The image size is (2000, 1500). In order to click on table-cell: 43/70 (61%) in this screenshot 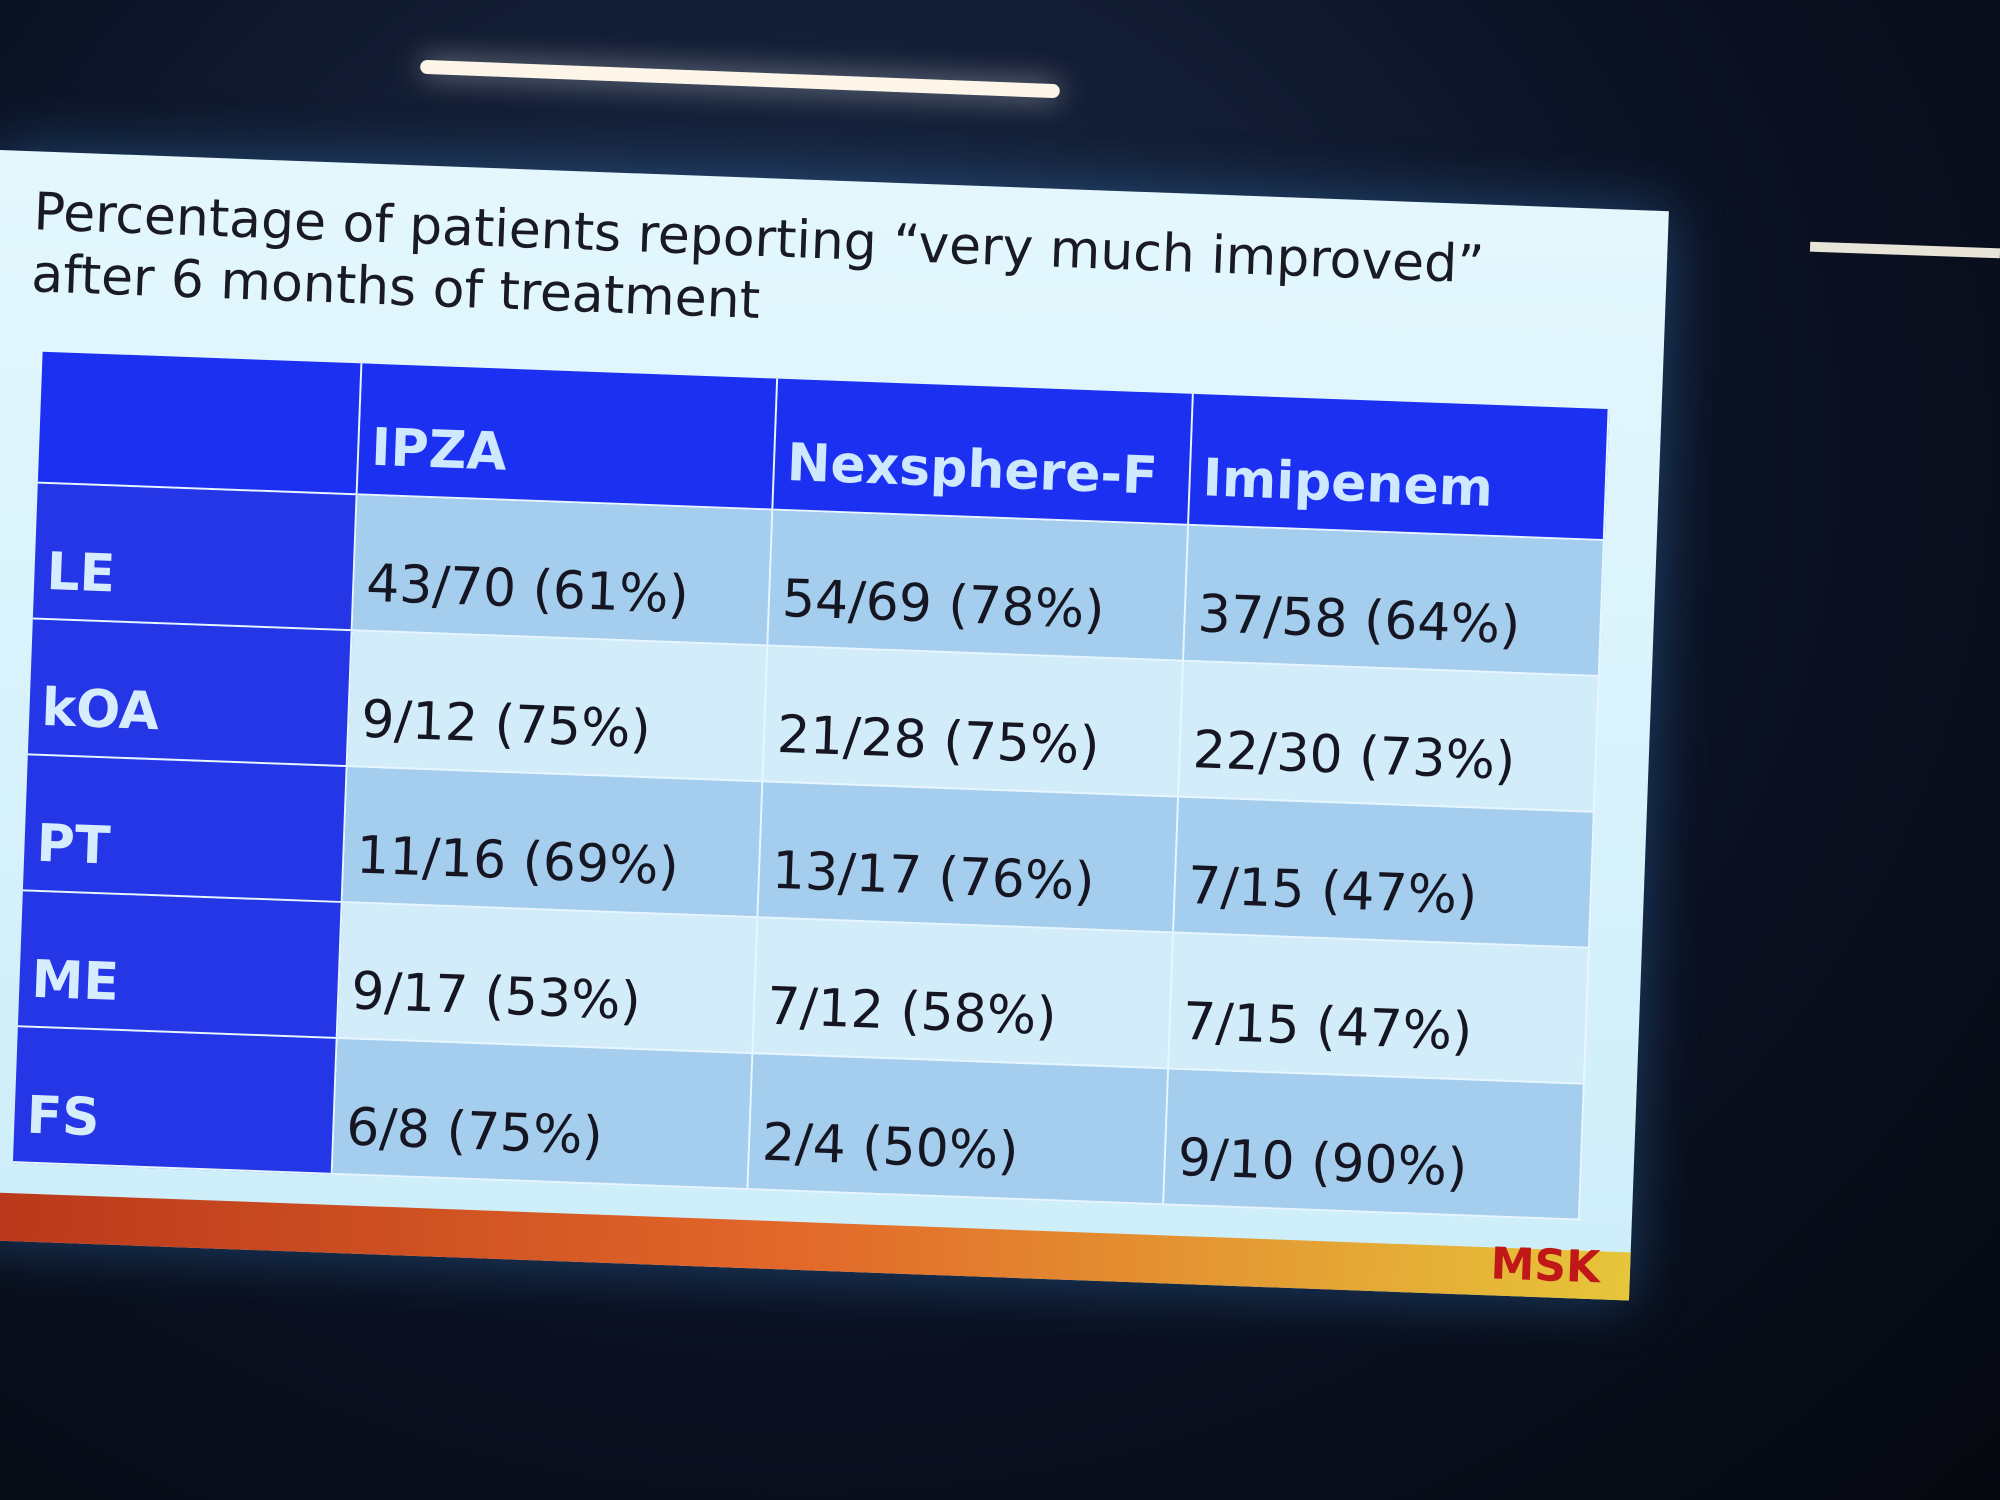, I will do `click(563, 571)`.